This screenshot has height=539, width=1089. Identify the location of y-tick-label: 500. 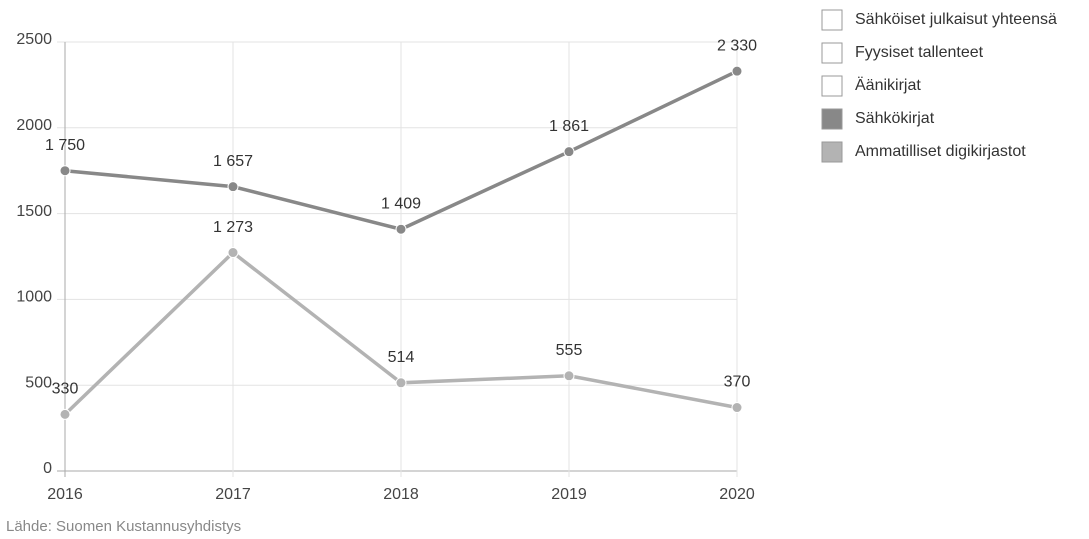
(38, 382).